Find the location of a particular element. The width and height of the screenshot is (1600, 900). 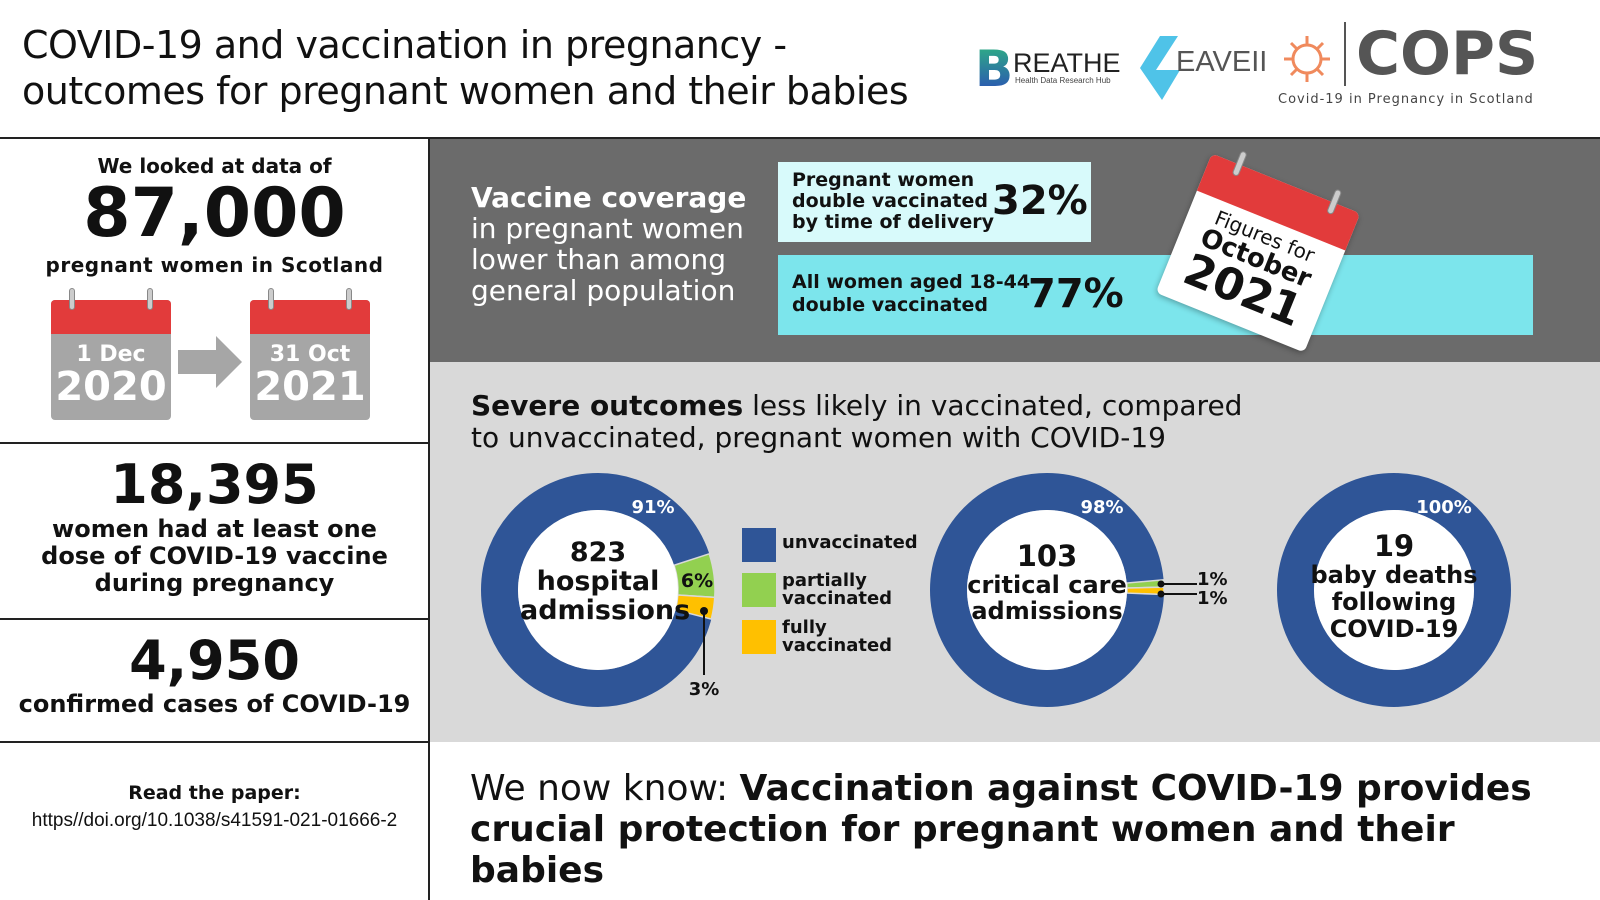

donut-slice-unvaccinated is located at coordinates (1394, 590).